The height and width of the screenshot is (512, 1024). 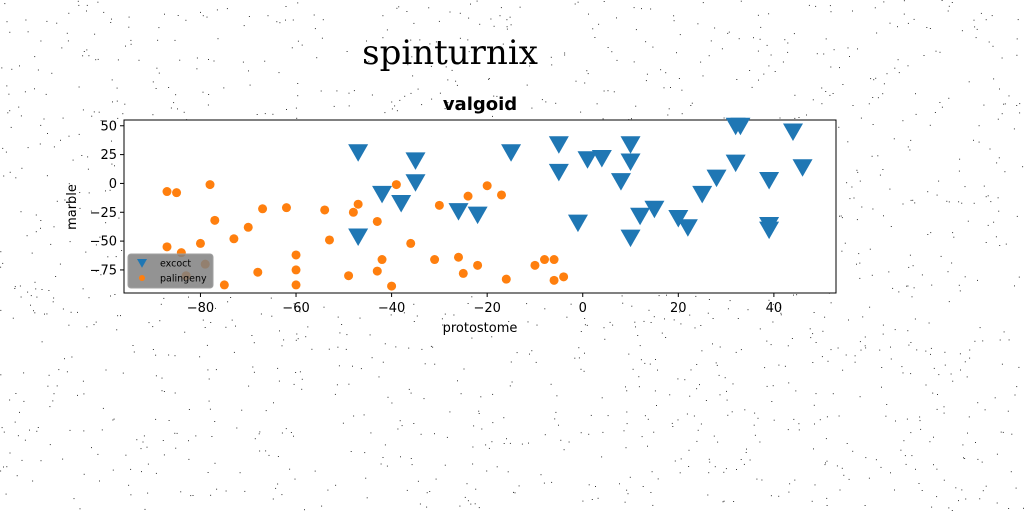 What do you see at coordinates (486, 308) in the screenshot?
I see `x-tick-label: −20` at bounding box center [486, 308].